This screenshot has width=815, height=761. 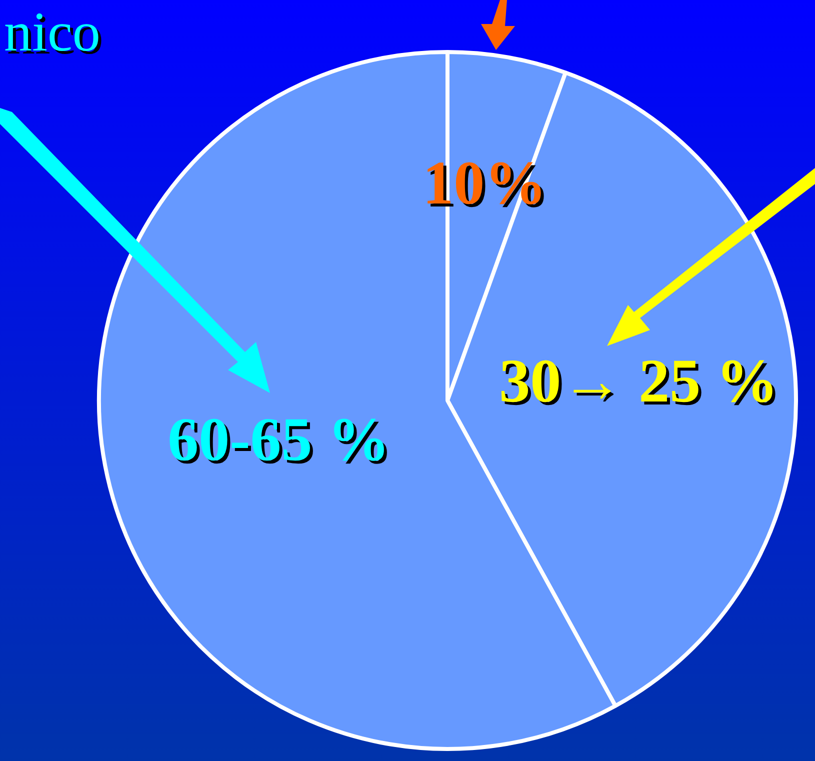 What do you see at coordinates (642, 384) in the screenshot?
I see `text: 30→ 25 %` at bounding box center [642, 384].